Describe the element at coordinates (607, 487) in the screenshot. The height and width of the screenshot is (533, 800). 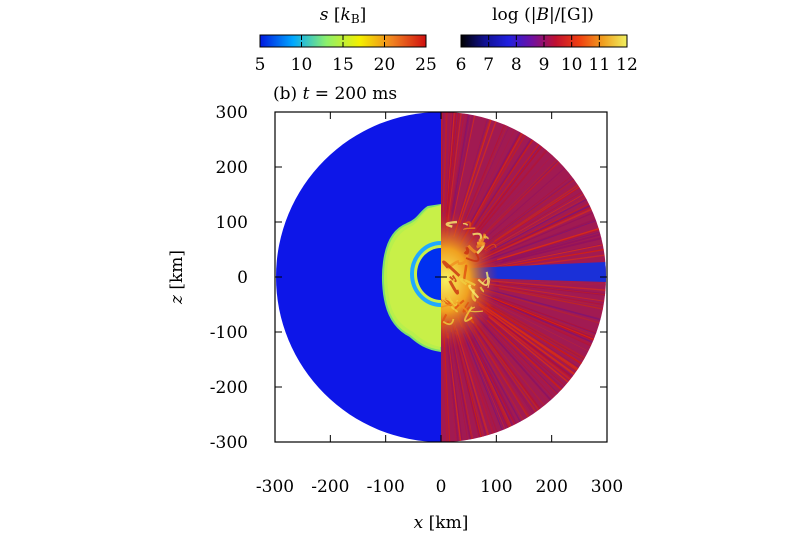
I see `x-tick-label: 300` at that location.